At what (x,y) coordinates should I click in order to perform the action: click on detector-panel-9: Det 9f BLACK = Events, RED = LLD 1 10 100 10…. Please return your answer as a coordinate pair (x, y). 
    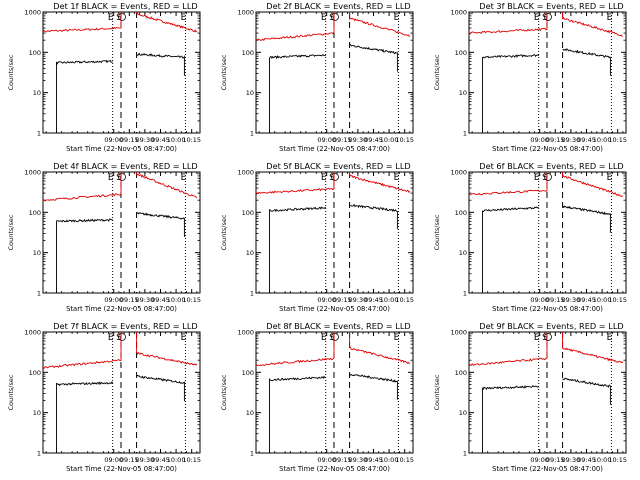
    Looking at the image, I should click on (530, 397).